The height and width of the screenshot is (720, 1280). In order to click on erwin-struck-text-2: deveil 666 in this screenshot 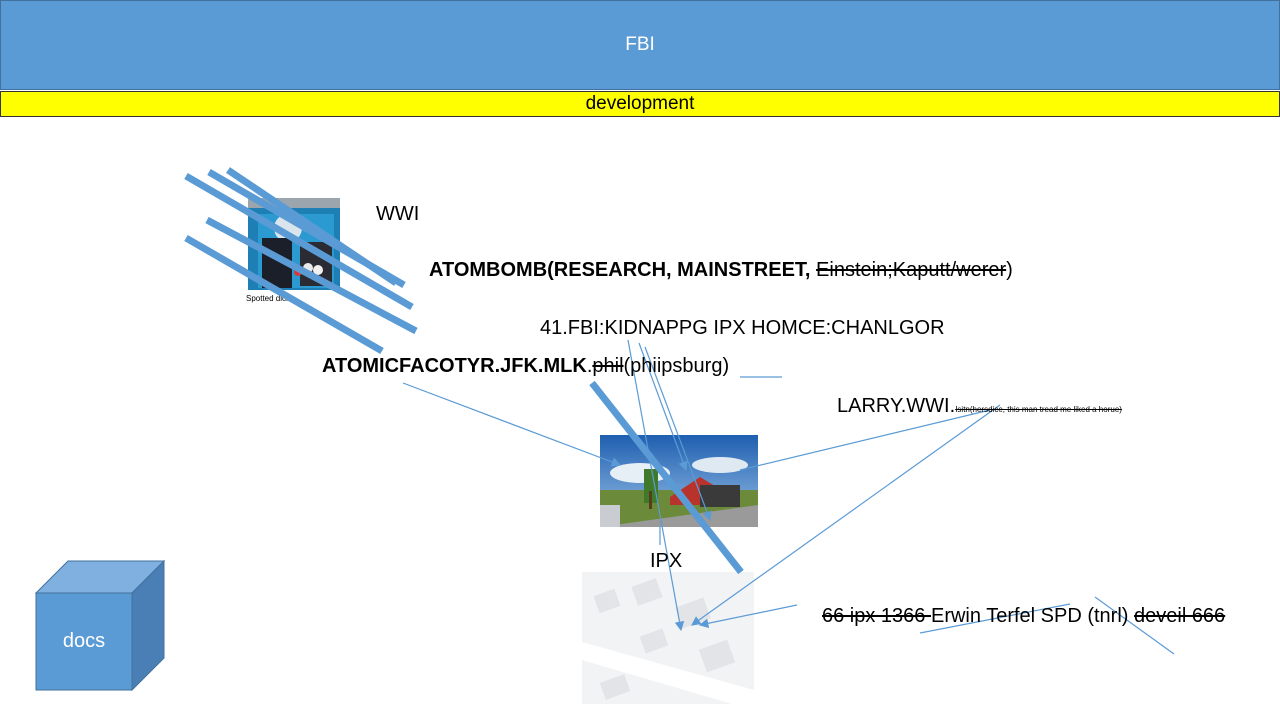, I will do `click(1180, 616)`.